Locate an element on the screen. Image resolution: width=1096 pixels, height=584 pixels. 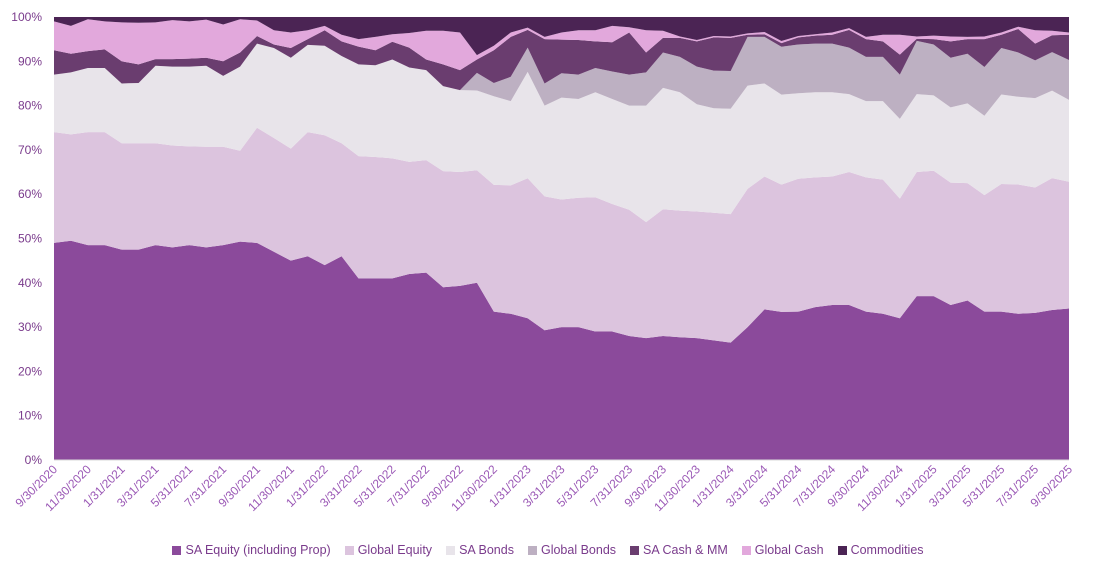
y-tick-label: 10% is located at coordinates (30, 416).